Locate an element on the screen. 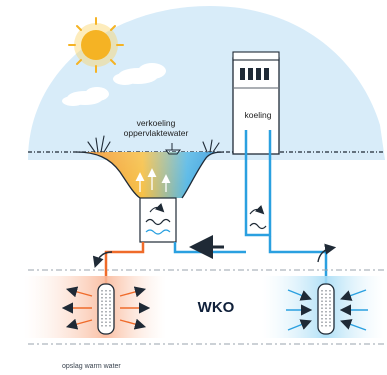 This screenshot has width=387, height=375. pond is located at coordinates (150, 167).